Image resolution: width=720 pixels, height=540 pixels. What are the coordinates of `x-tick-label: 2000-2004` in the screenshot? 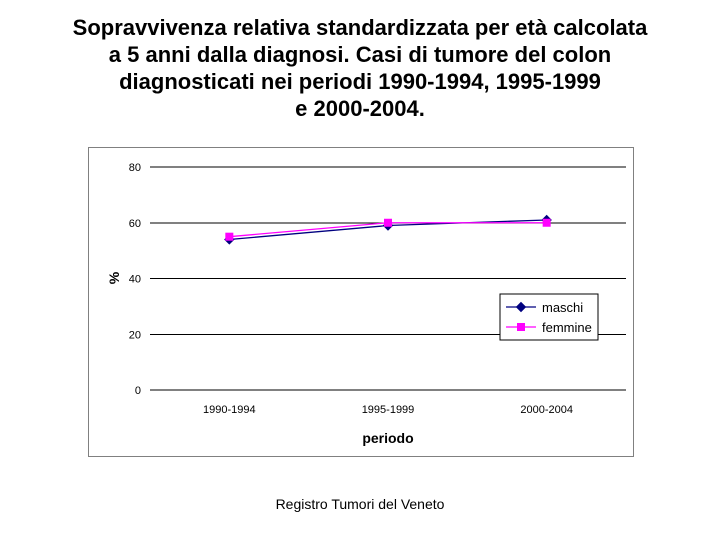 It's located at (546, 410).